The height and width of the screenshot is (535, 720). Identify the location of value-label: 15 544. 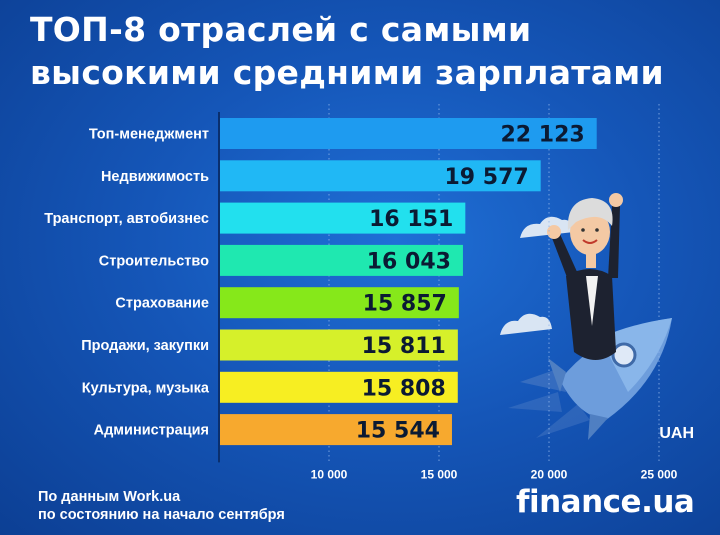
(398, 431).